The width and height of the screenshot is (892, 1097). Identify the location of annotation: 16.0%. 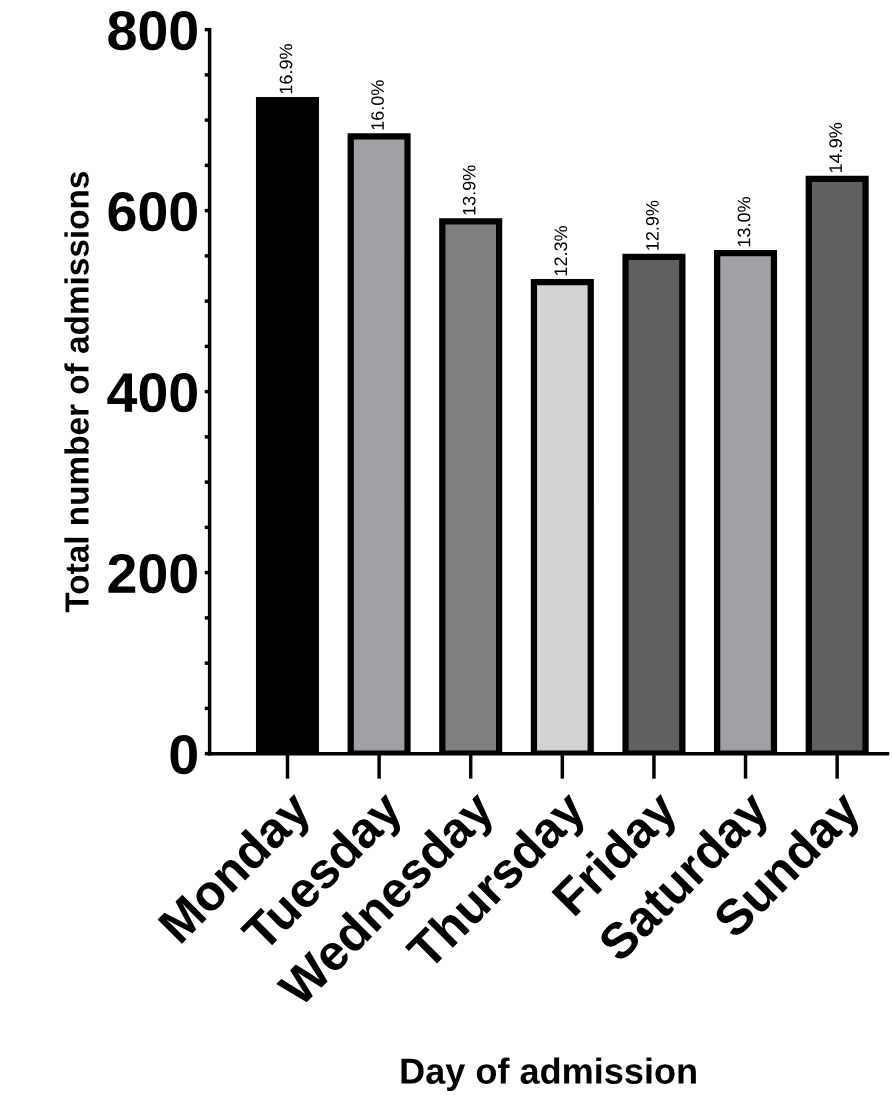
(377, 105).